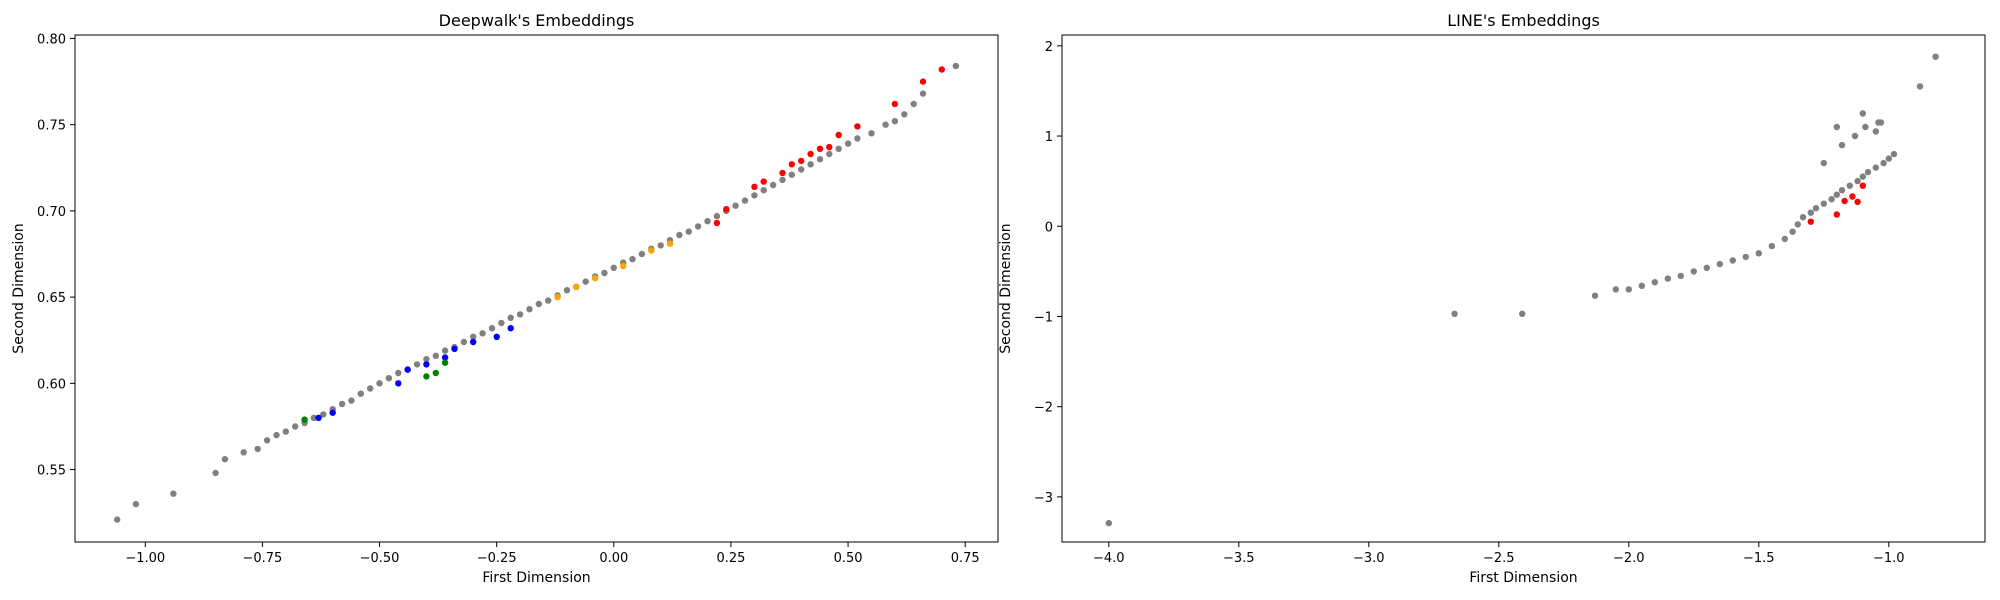 The height and width of the screenshot is (600, 2000). Describe the element at coordinates (19, 288) in the screenshot. I see `deepwalk-y-axis-label: Second Dimension` at that location.